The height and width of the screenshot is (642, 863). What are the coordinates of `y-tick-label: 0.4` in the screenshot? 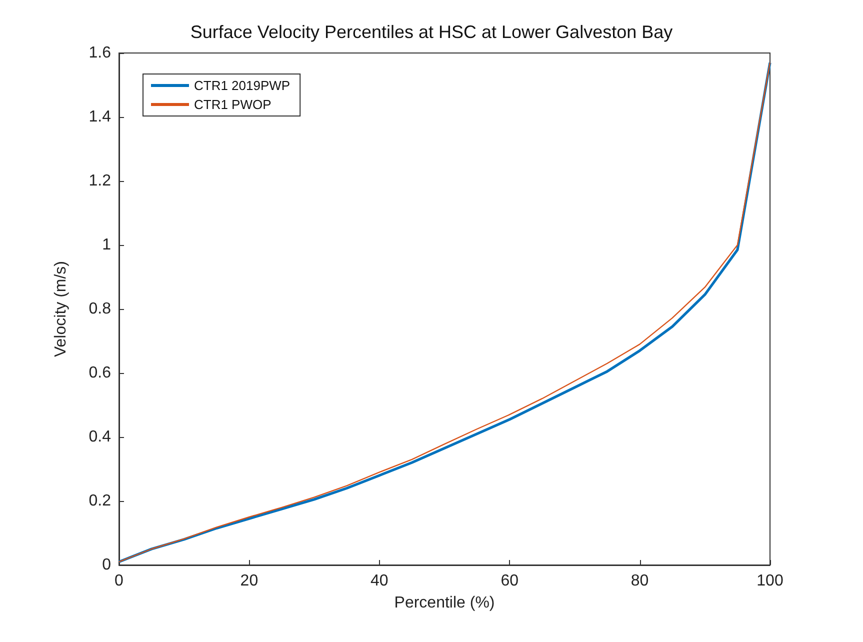 It's located at (100, 437).